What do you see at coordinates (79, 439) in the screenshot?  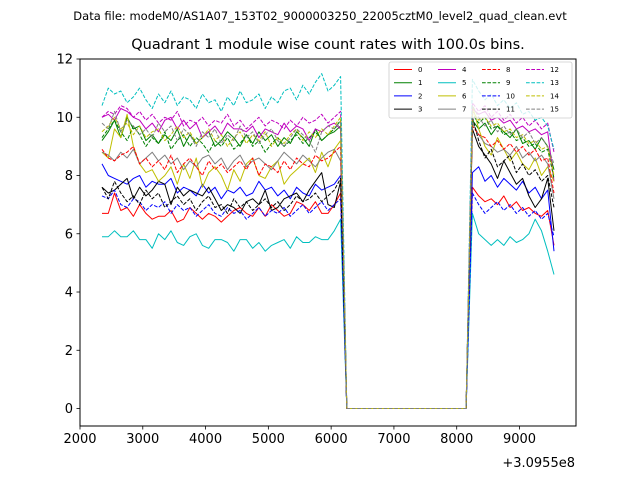 I see `x-tick-label: 2000` at bounding box center [79, 439].